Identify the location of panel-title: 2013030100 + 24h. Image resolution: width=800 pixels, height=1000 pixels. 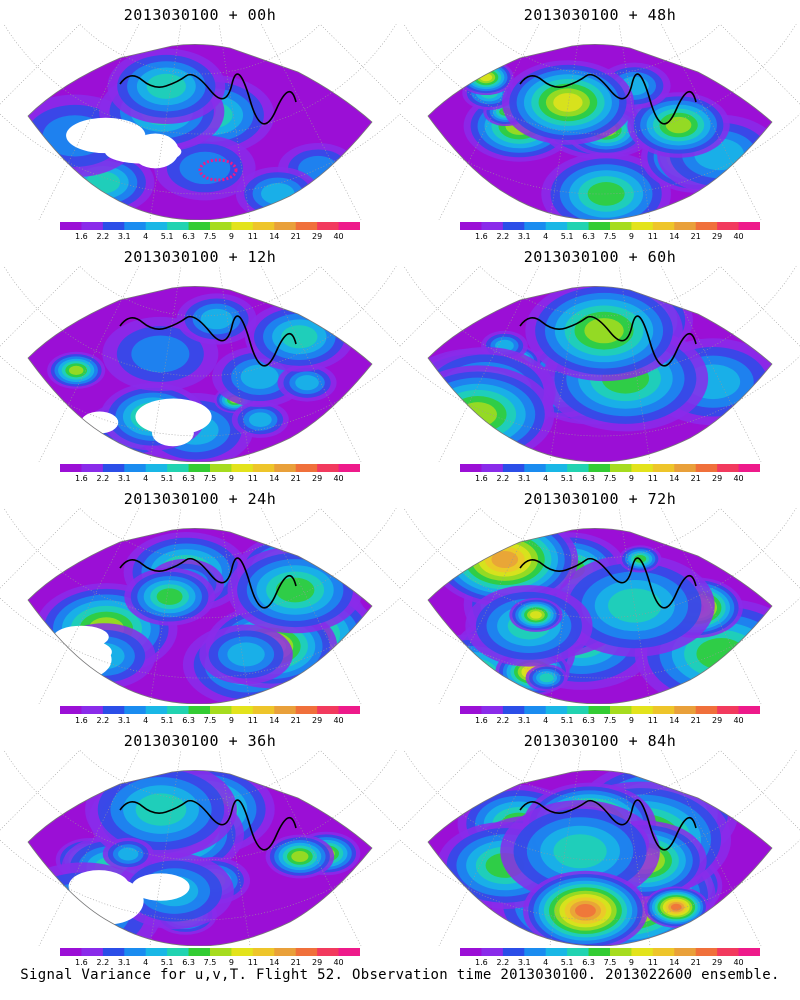
(200, 499).